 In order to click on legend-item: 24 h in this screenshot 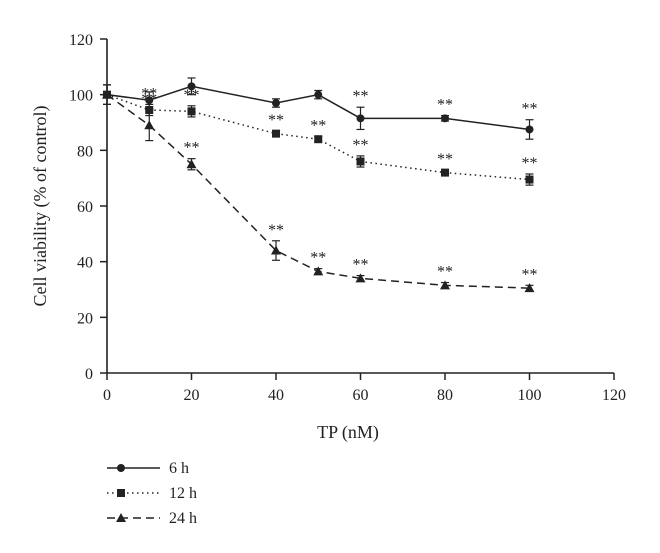, I will do `click(152, 518)`.